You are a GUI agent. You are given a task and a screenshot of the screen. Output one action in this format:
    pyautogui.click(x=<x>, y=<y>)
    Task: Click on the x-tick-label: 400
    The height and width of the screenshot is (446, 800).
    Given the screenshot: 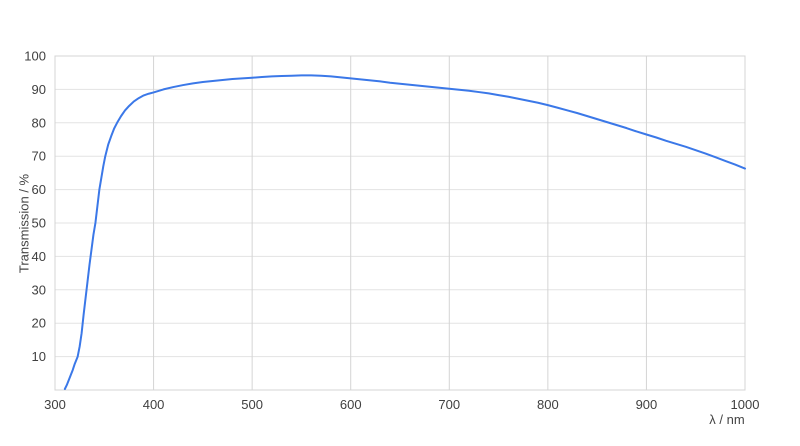 What is the action you would take?
    pyautogui.click(x=154, y=404)
    